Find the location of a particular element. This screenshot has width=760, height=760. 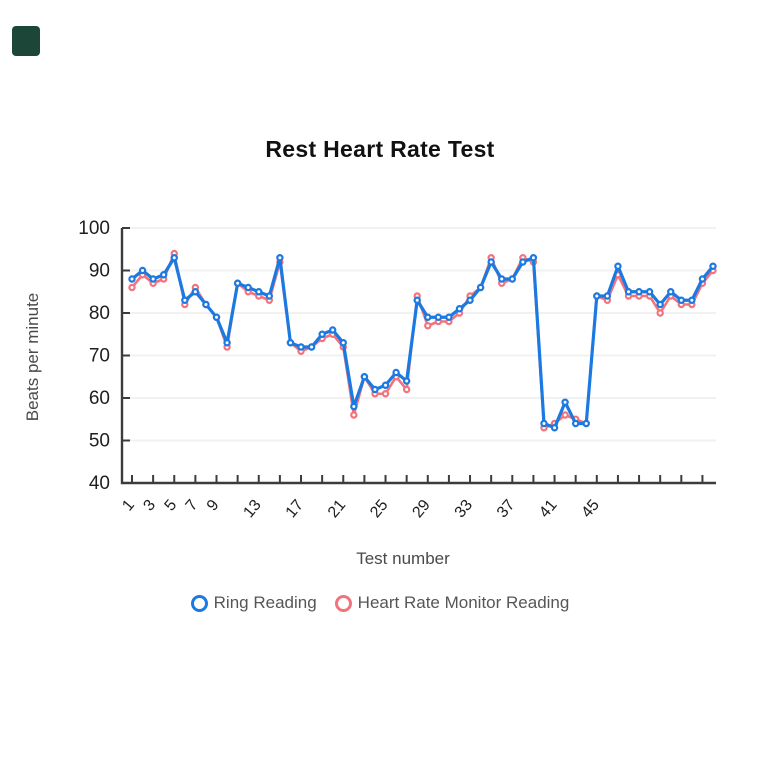

legend-label-ring: Ring Reading is located at coordinates (265, 602).